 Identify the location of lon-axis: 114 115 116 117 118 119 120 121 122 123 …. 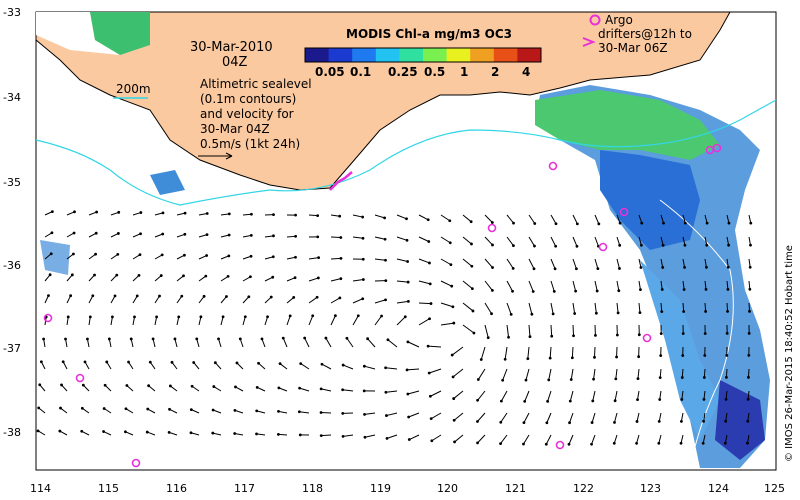
(407, 488).